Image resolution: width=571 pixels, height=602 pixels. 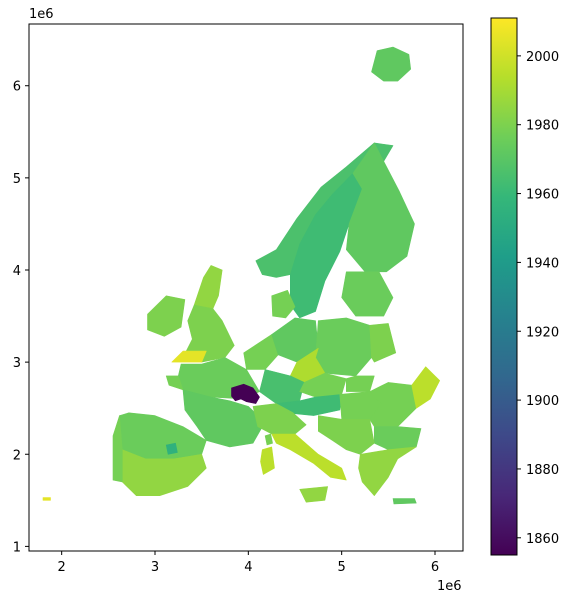 I want to click on region-sardinia, so click(x=267, y=460).